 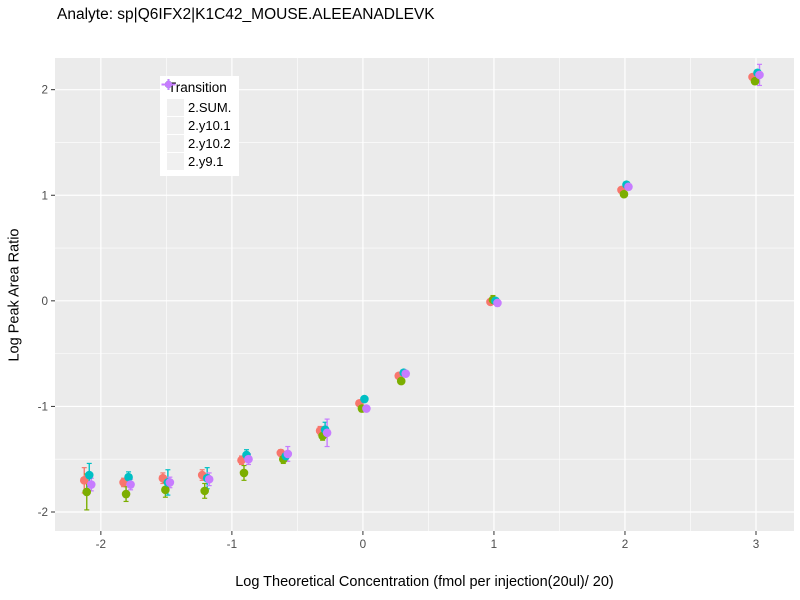 I want to click on legend-entry-label: 2.y9.1, so click(x=206, y=161).